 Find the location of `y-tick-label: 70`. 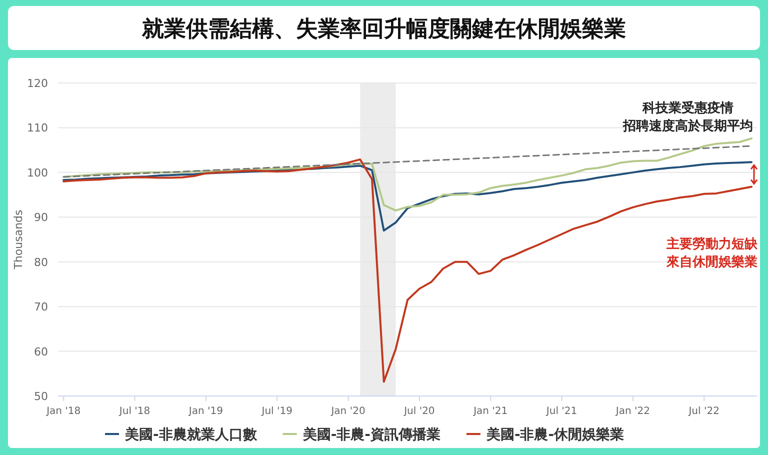

y-tick-label: 70 is located at coordinates (41, 307).